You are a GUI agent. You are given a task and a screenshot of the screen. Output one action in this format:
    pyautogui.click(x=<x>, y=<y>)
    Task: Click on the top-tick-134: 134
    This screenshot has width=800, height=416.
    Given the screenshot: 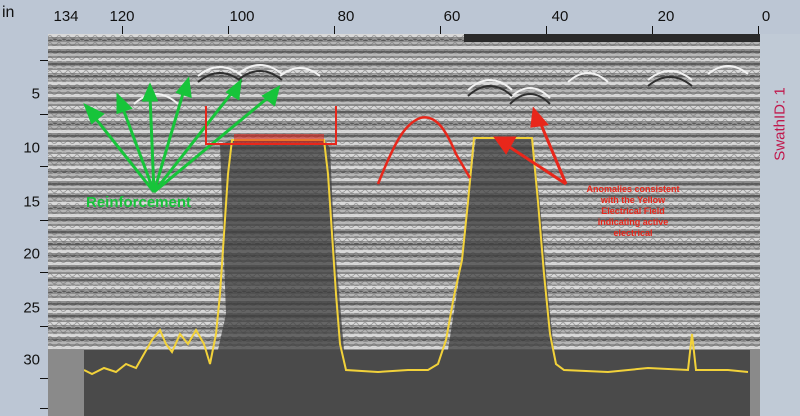 What is the action you would take?
    pyautogui.click(x=66, y=16)
    